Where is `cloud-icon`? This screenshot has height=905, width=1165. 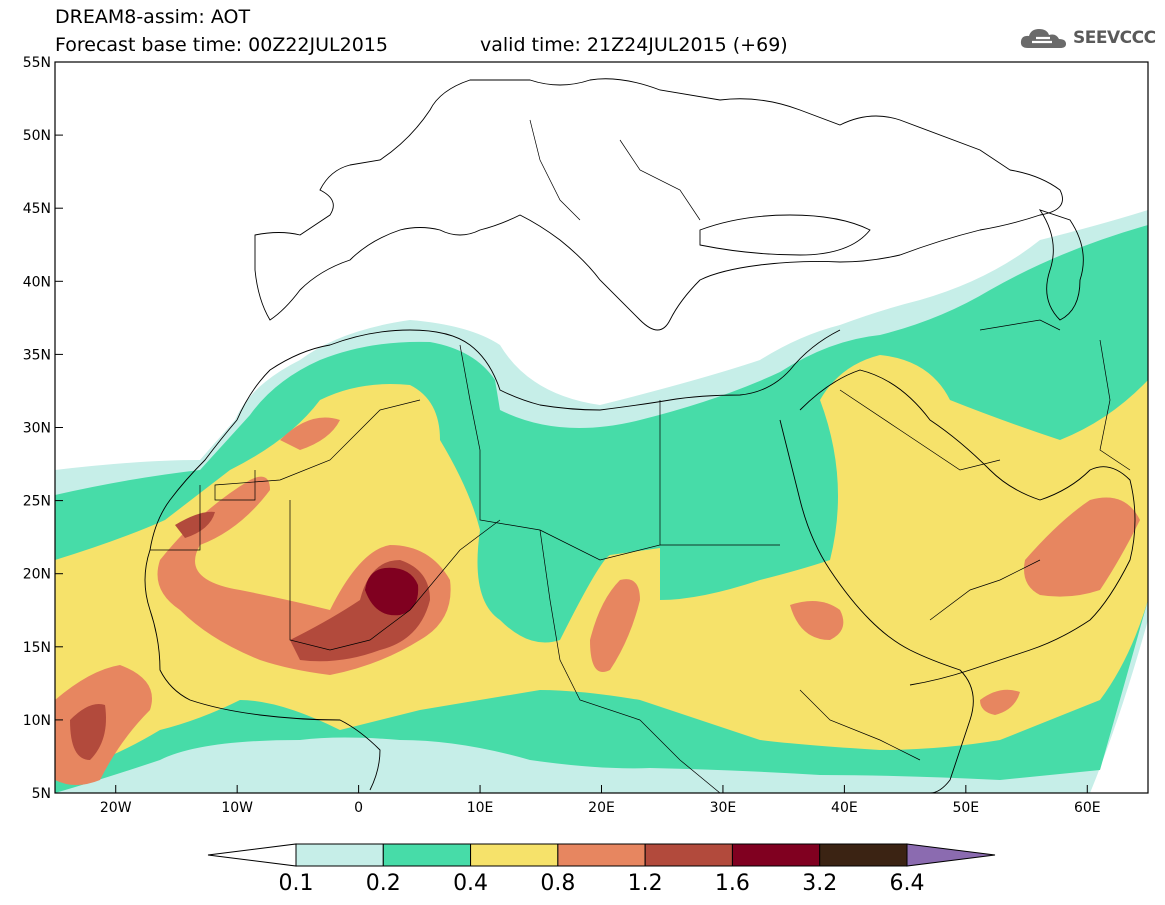 cloud-icon is located at coordinates (1043, 38).